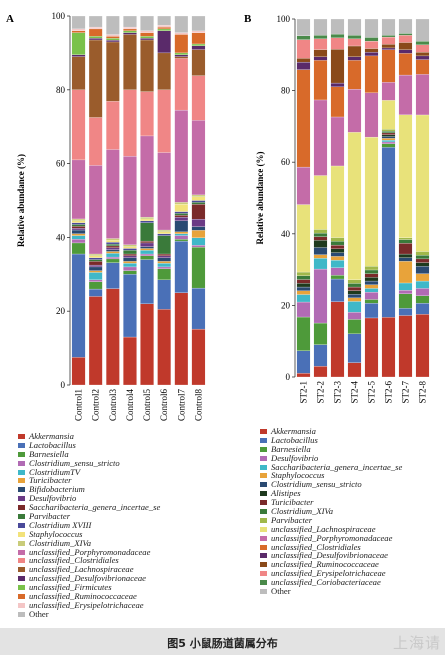 This screenshot has height=655, width=445. I want to click on panel-a-segment-control3-unclassified-erysipelotrichaceae, so click(113, 35).